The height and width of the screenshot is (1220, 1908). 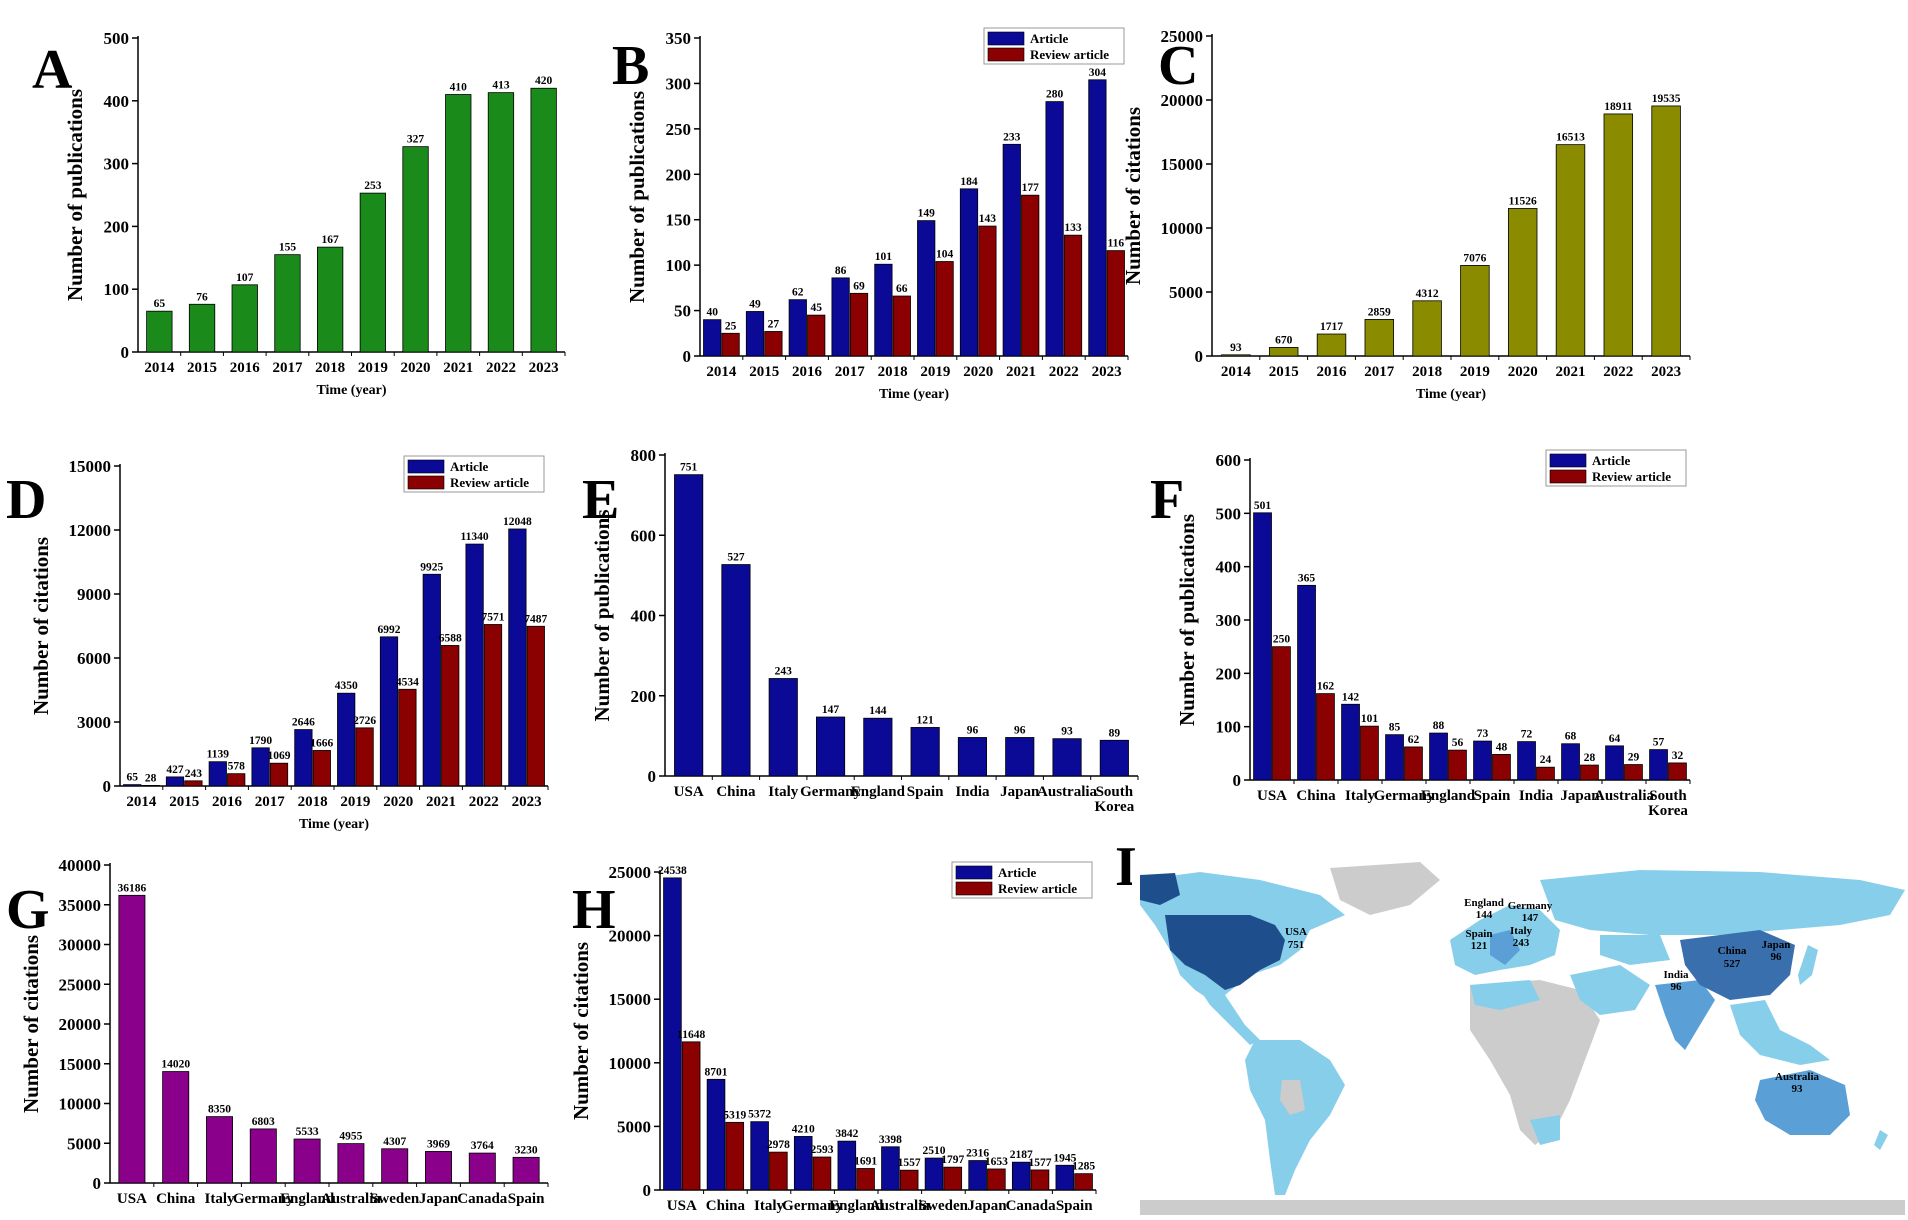 What do you see at coordinates (1167, 500) in the screenshot?
I see `panel-label-F: F` at bounding box center [1167, 500].